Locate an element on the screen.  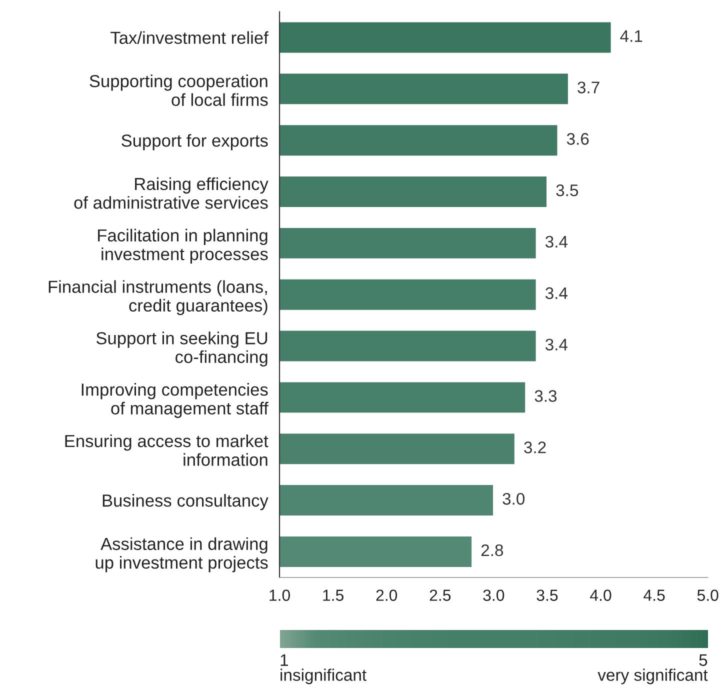
data-label: 2.8 is located at coordinates (492, 550).